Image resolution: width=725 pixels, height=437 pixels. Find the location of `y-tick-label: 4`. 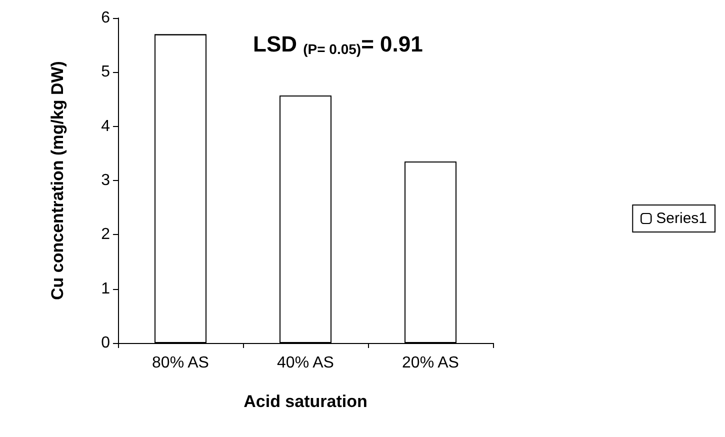

y-tick-label: 4 is located at coordinates (105, 126).